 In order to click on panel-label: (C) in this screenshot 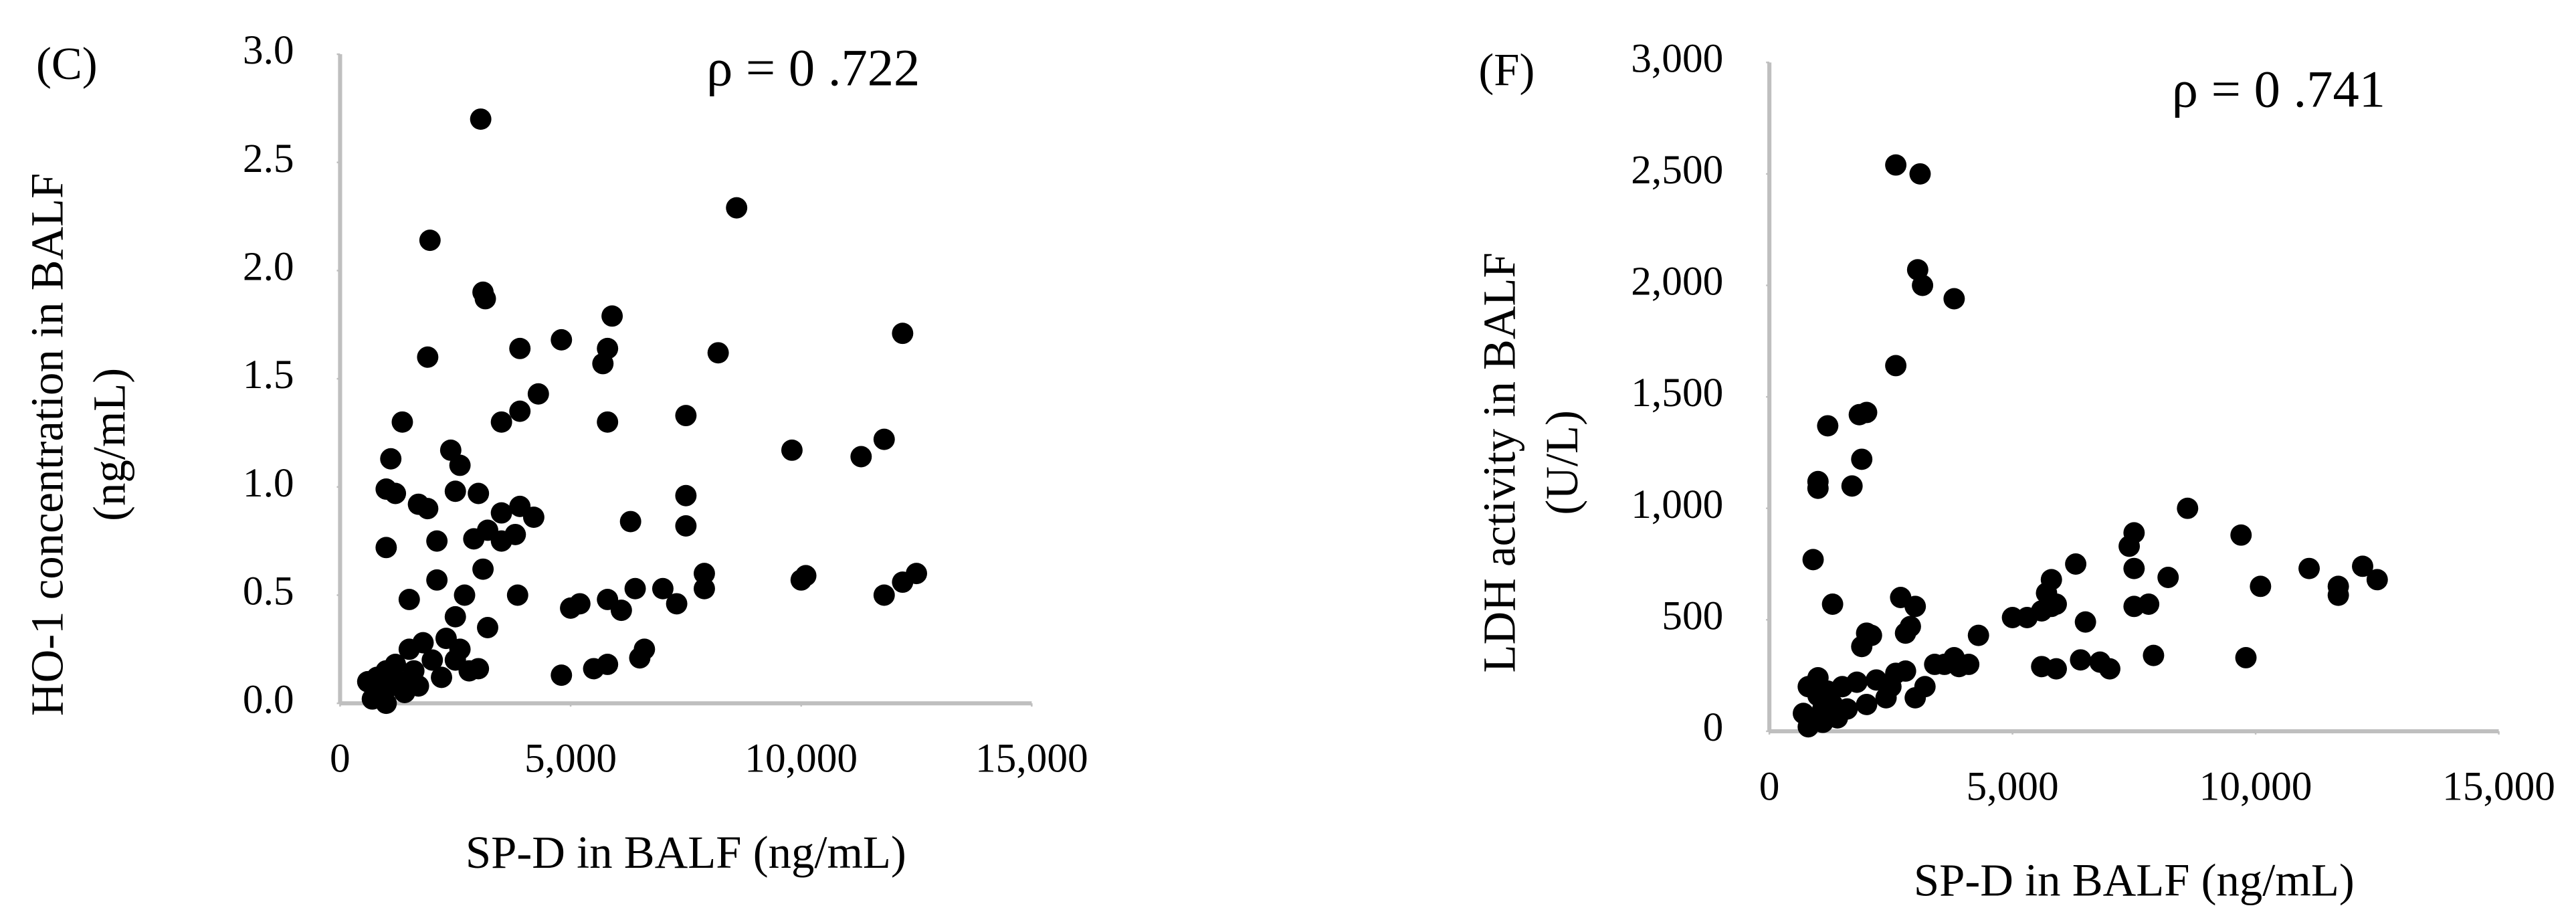, I will do `click(67, 64)`.